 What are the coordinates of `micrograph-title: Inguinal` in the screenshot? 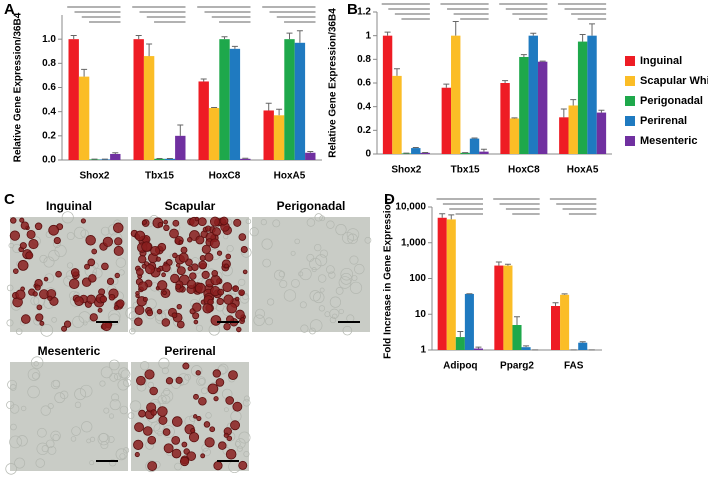 It's located at (69, 206).